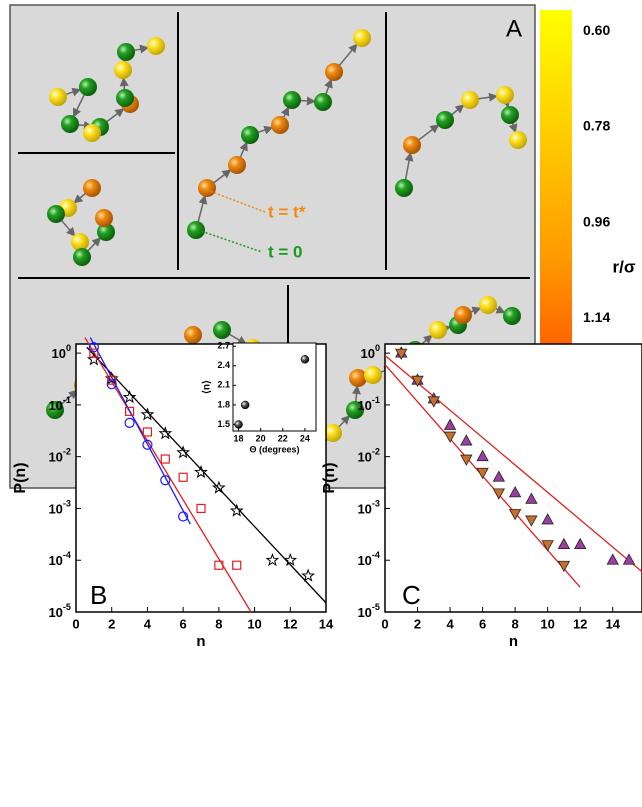 This screenshot has width=642, height=807. What do you see at coordinates (513, 478) in the screenshot?
I see `plot-frame` at bounding box center [513, 478].